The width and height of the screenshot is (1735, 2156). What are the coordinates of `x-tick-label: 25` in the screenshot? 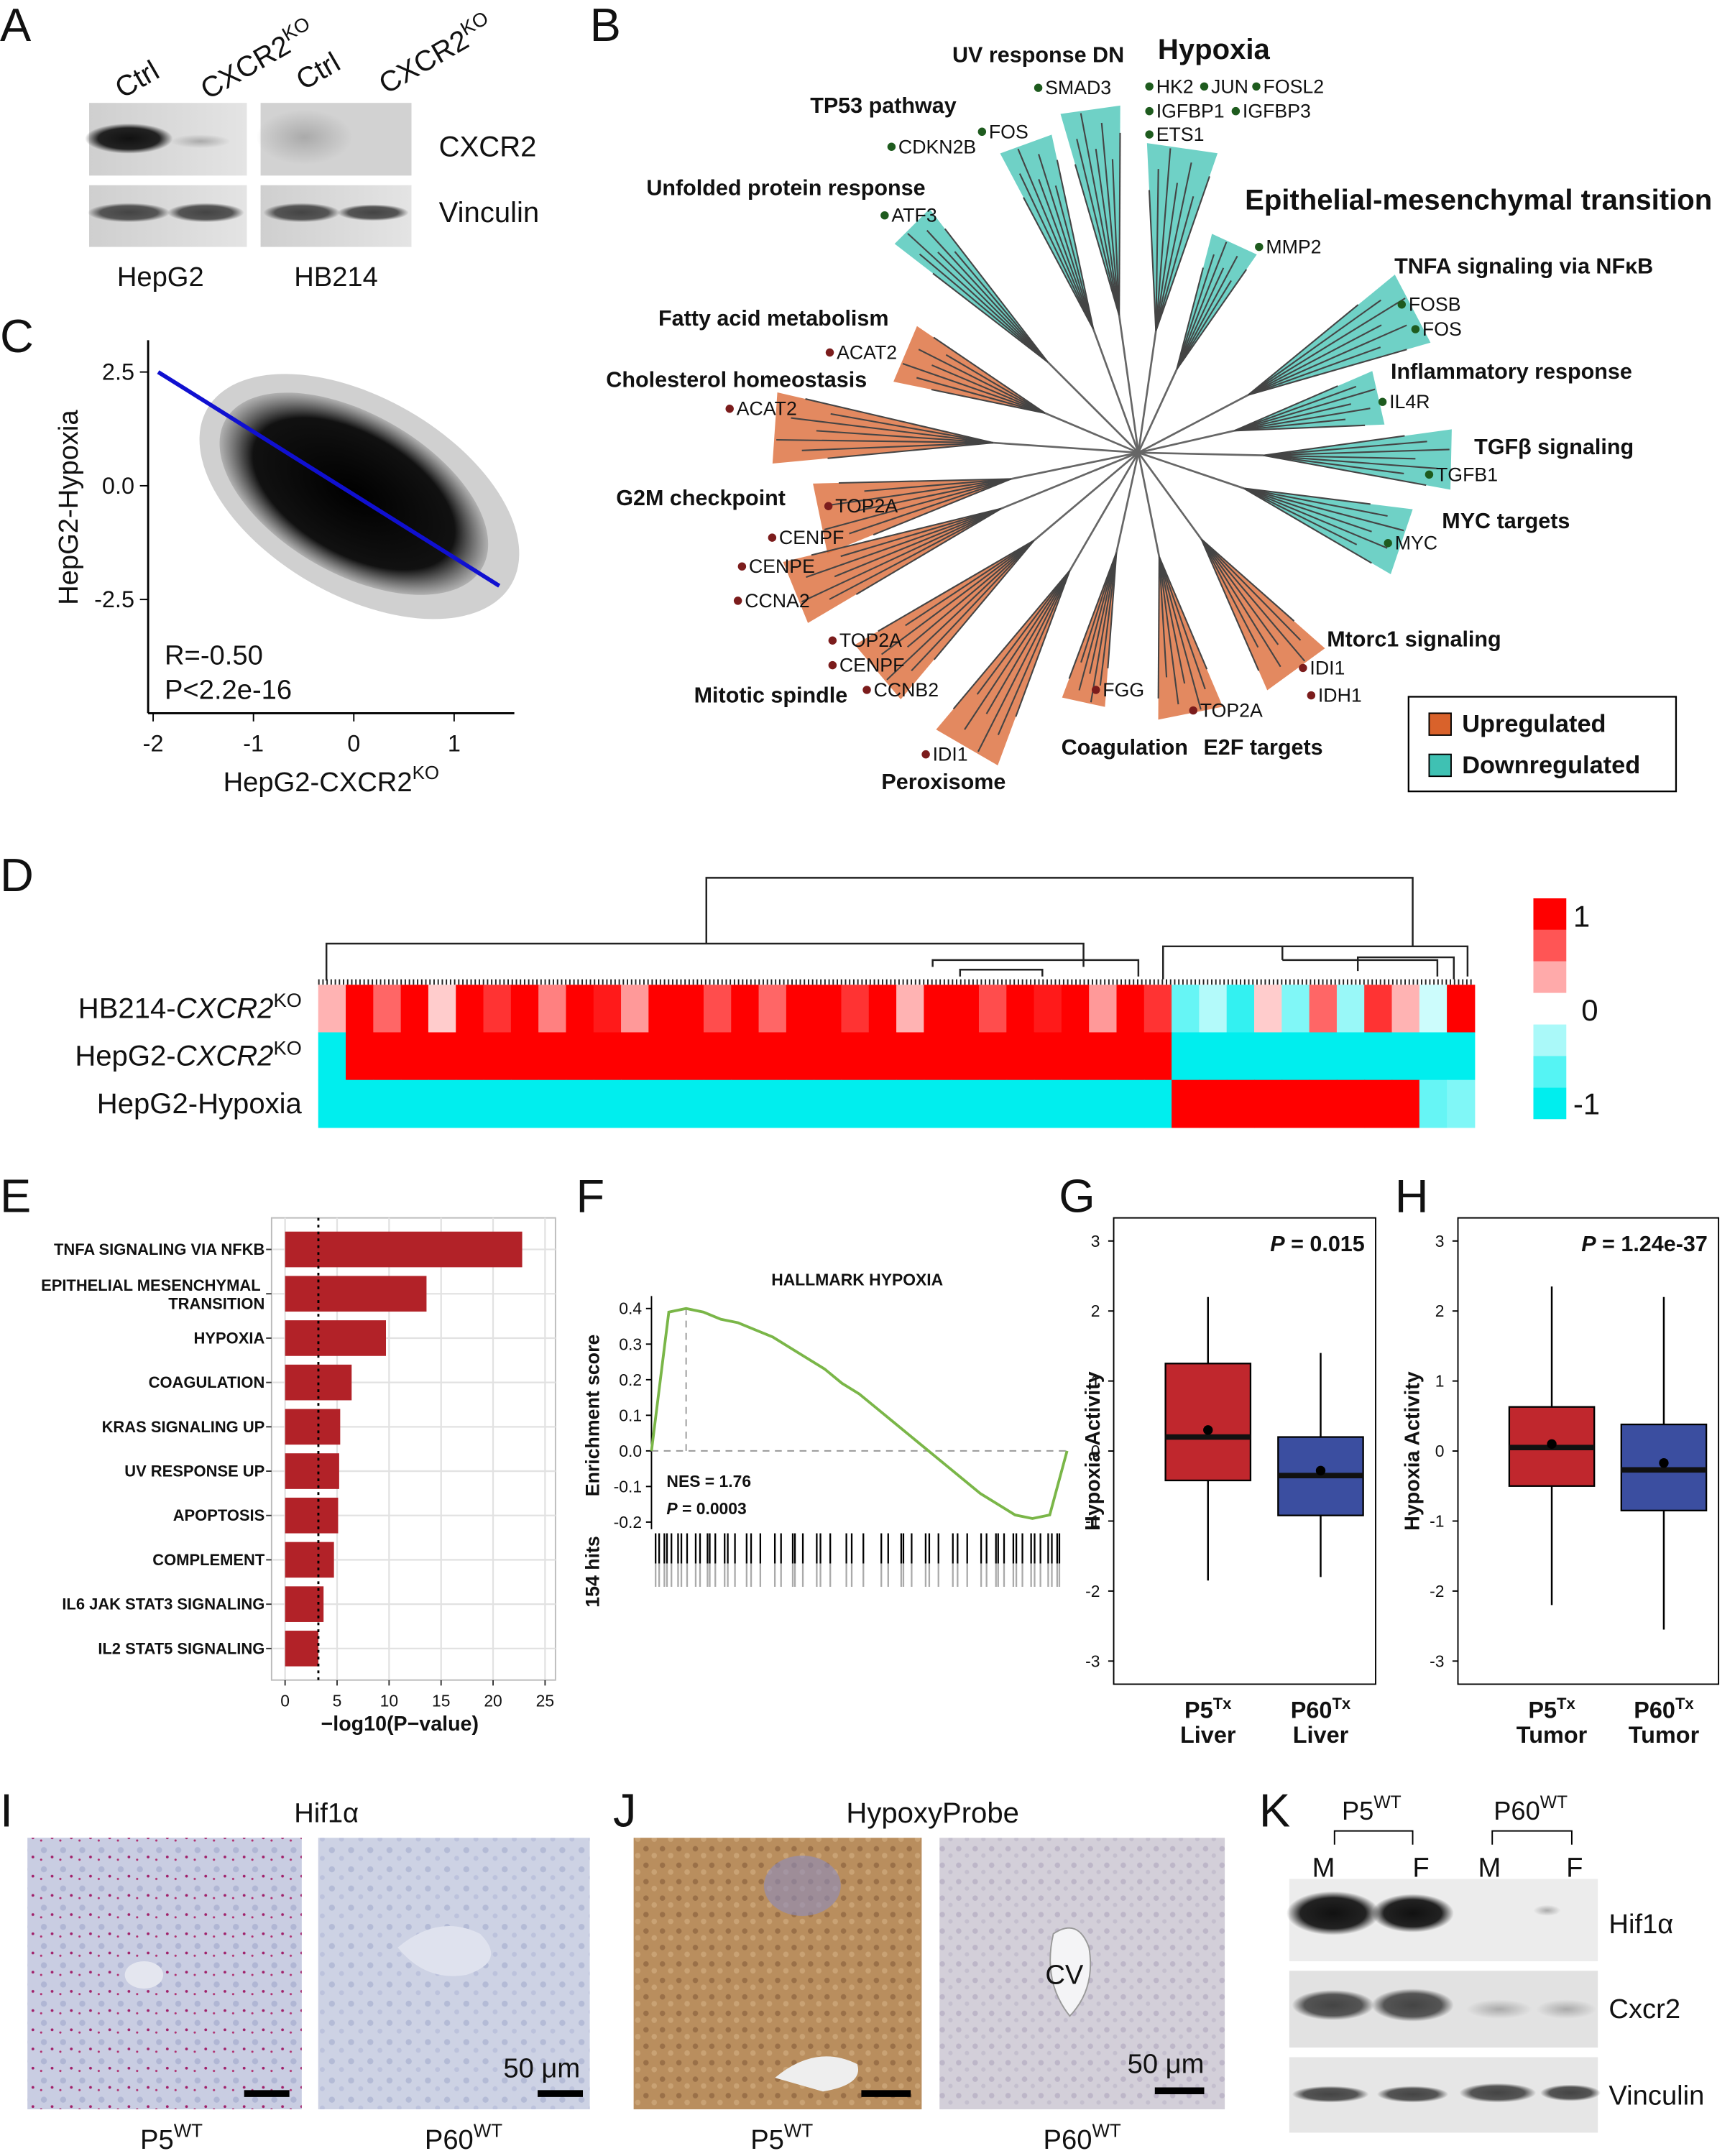 It's located at (545, 1700).